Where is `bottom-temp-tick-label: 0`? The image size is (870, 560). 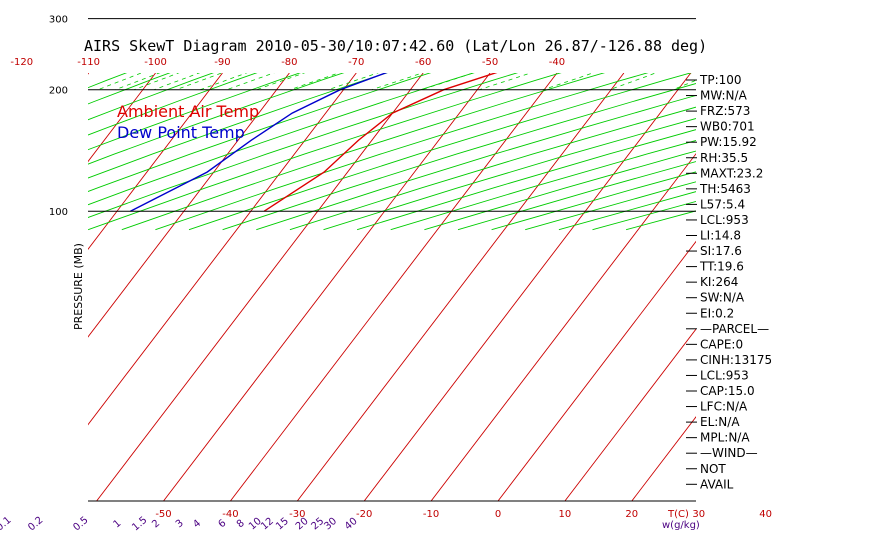 bottom-temp-tick-label: 0 is located at coordinates (498, 514).